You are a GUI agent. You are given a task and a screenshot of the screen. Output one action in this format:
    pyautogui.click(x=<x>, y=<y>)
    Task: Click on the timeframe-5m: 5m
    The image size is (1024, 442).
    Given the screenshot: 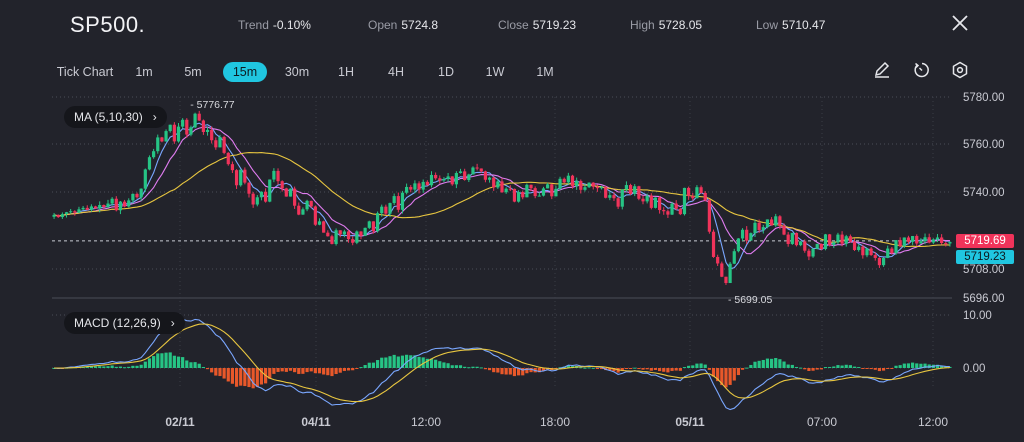 What is the action you would take?
    pyautogui.click(x=193, y=72)
    